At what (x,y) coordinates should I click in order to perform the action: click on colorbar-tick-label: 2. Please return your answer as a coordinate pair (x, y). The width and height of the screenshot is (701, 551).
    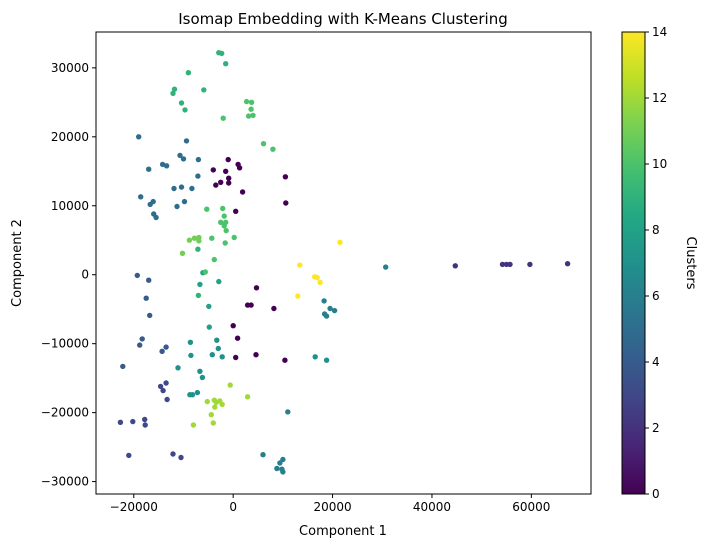
    Looking at the image, I should click on (656, 428).